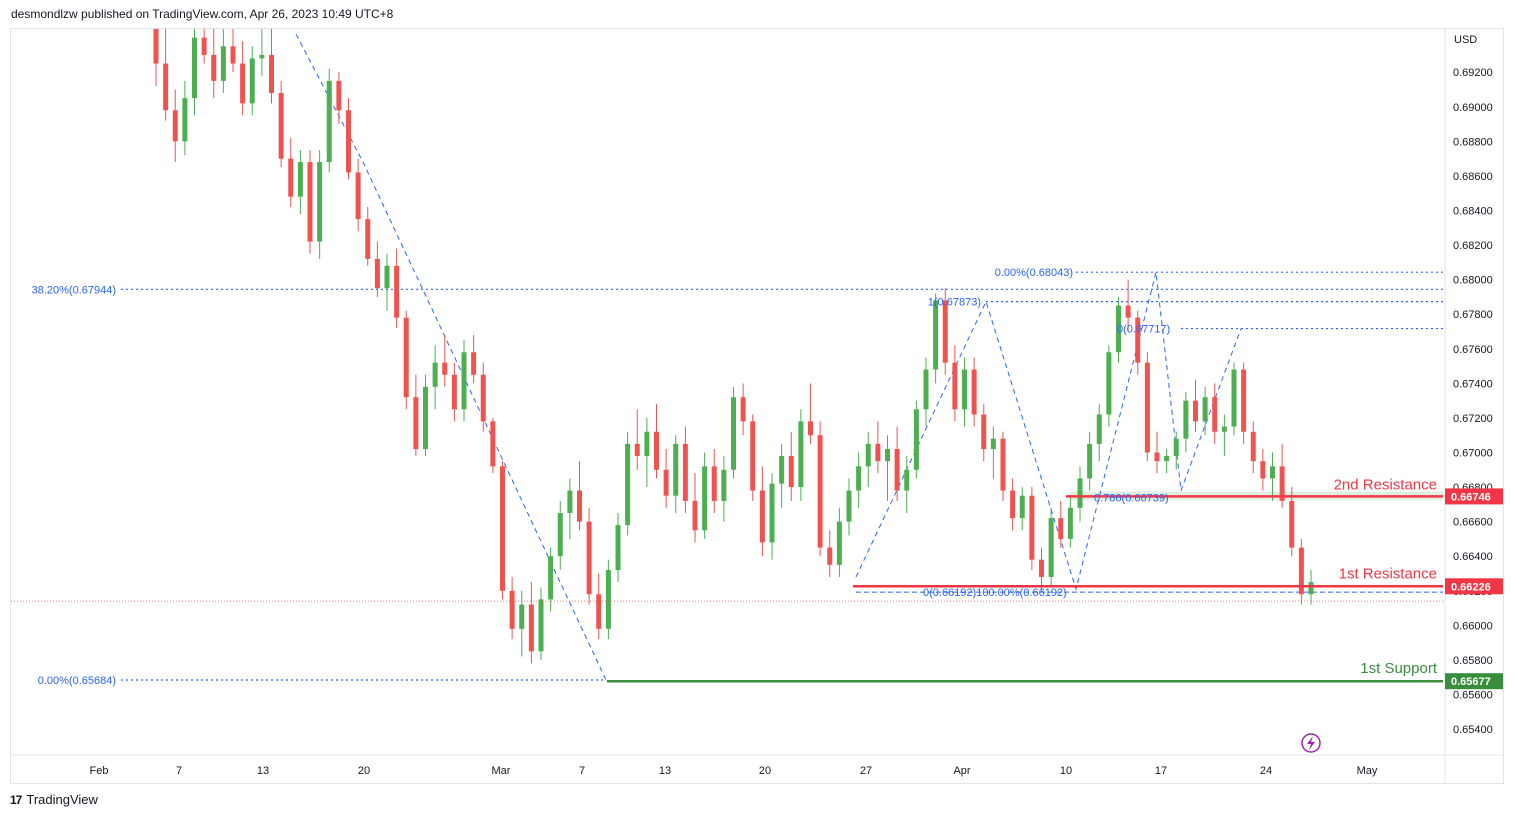 The image size is (1515, 818). What do you see at coordinates (1473, 661) in the screenshot?
I see `y-tick-label: 0.65800` at bounding box center [1473, 661].